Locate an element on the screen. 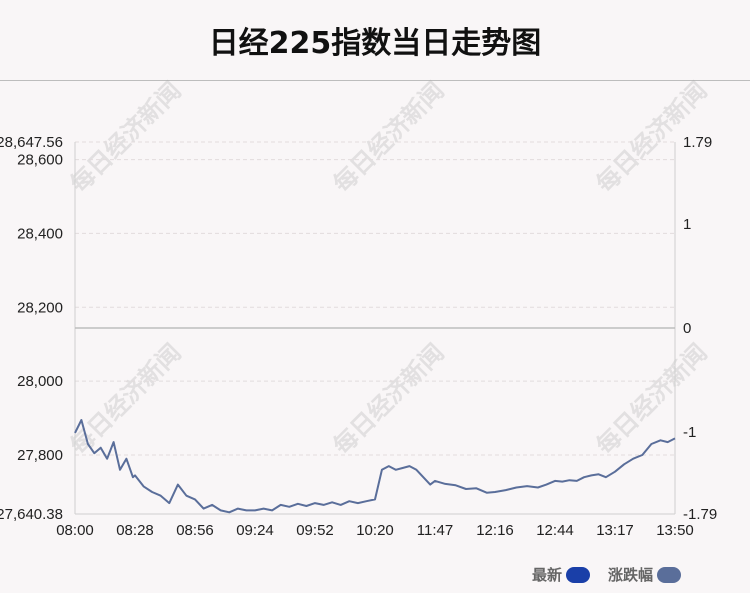 The image size is (750, 593). y-tick-left: 28,647.56 is located at coordinates (31, 142).